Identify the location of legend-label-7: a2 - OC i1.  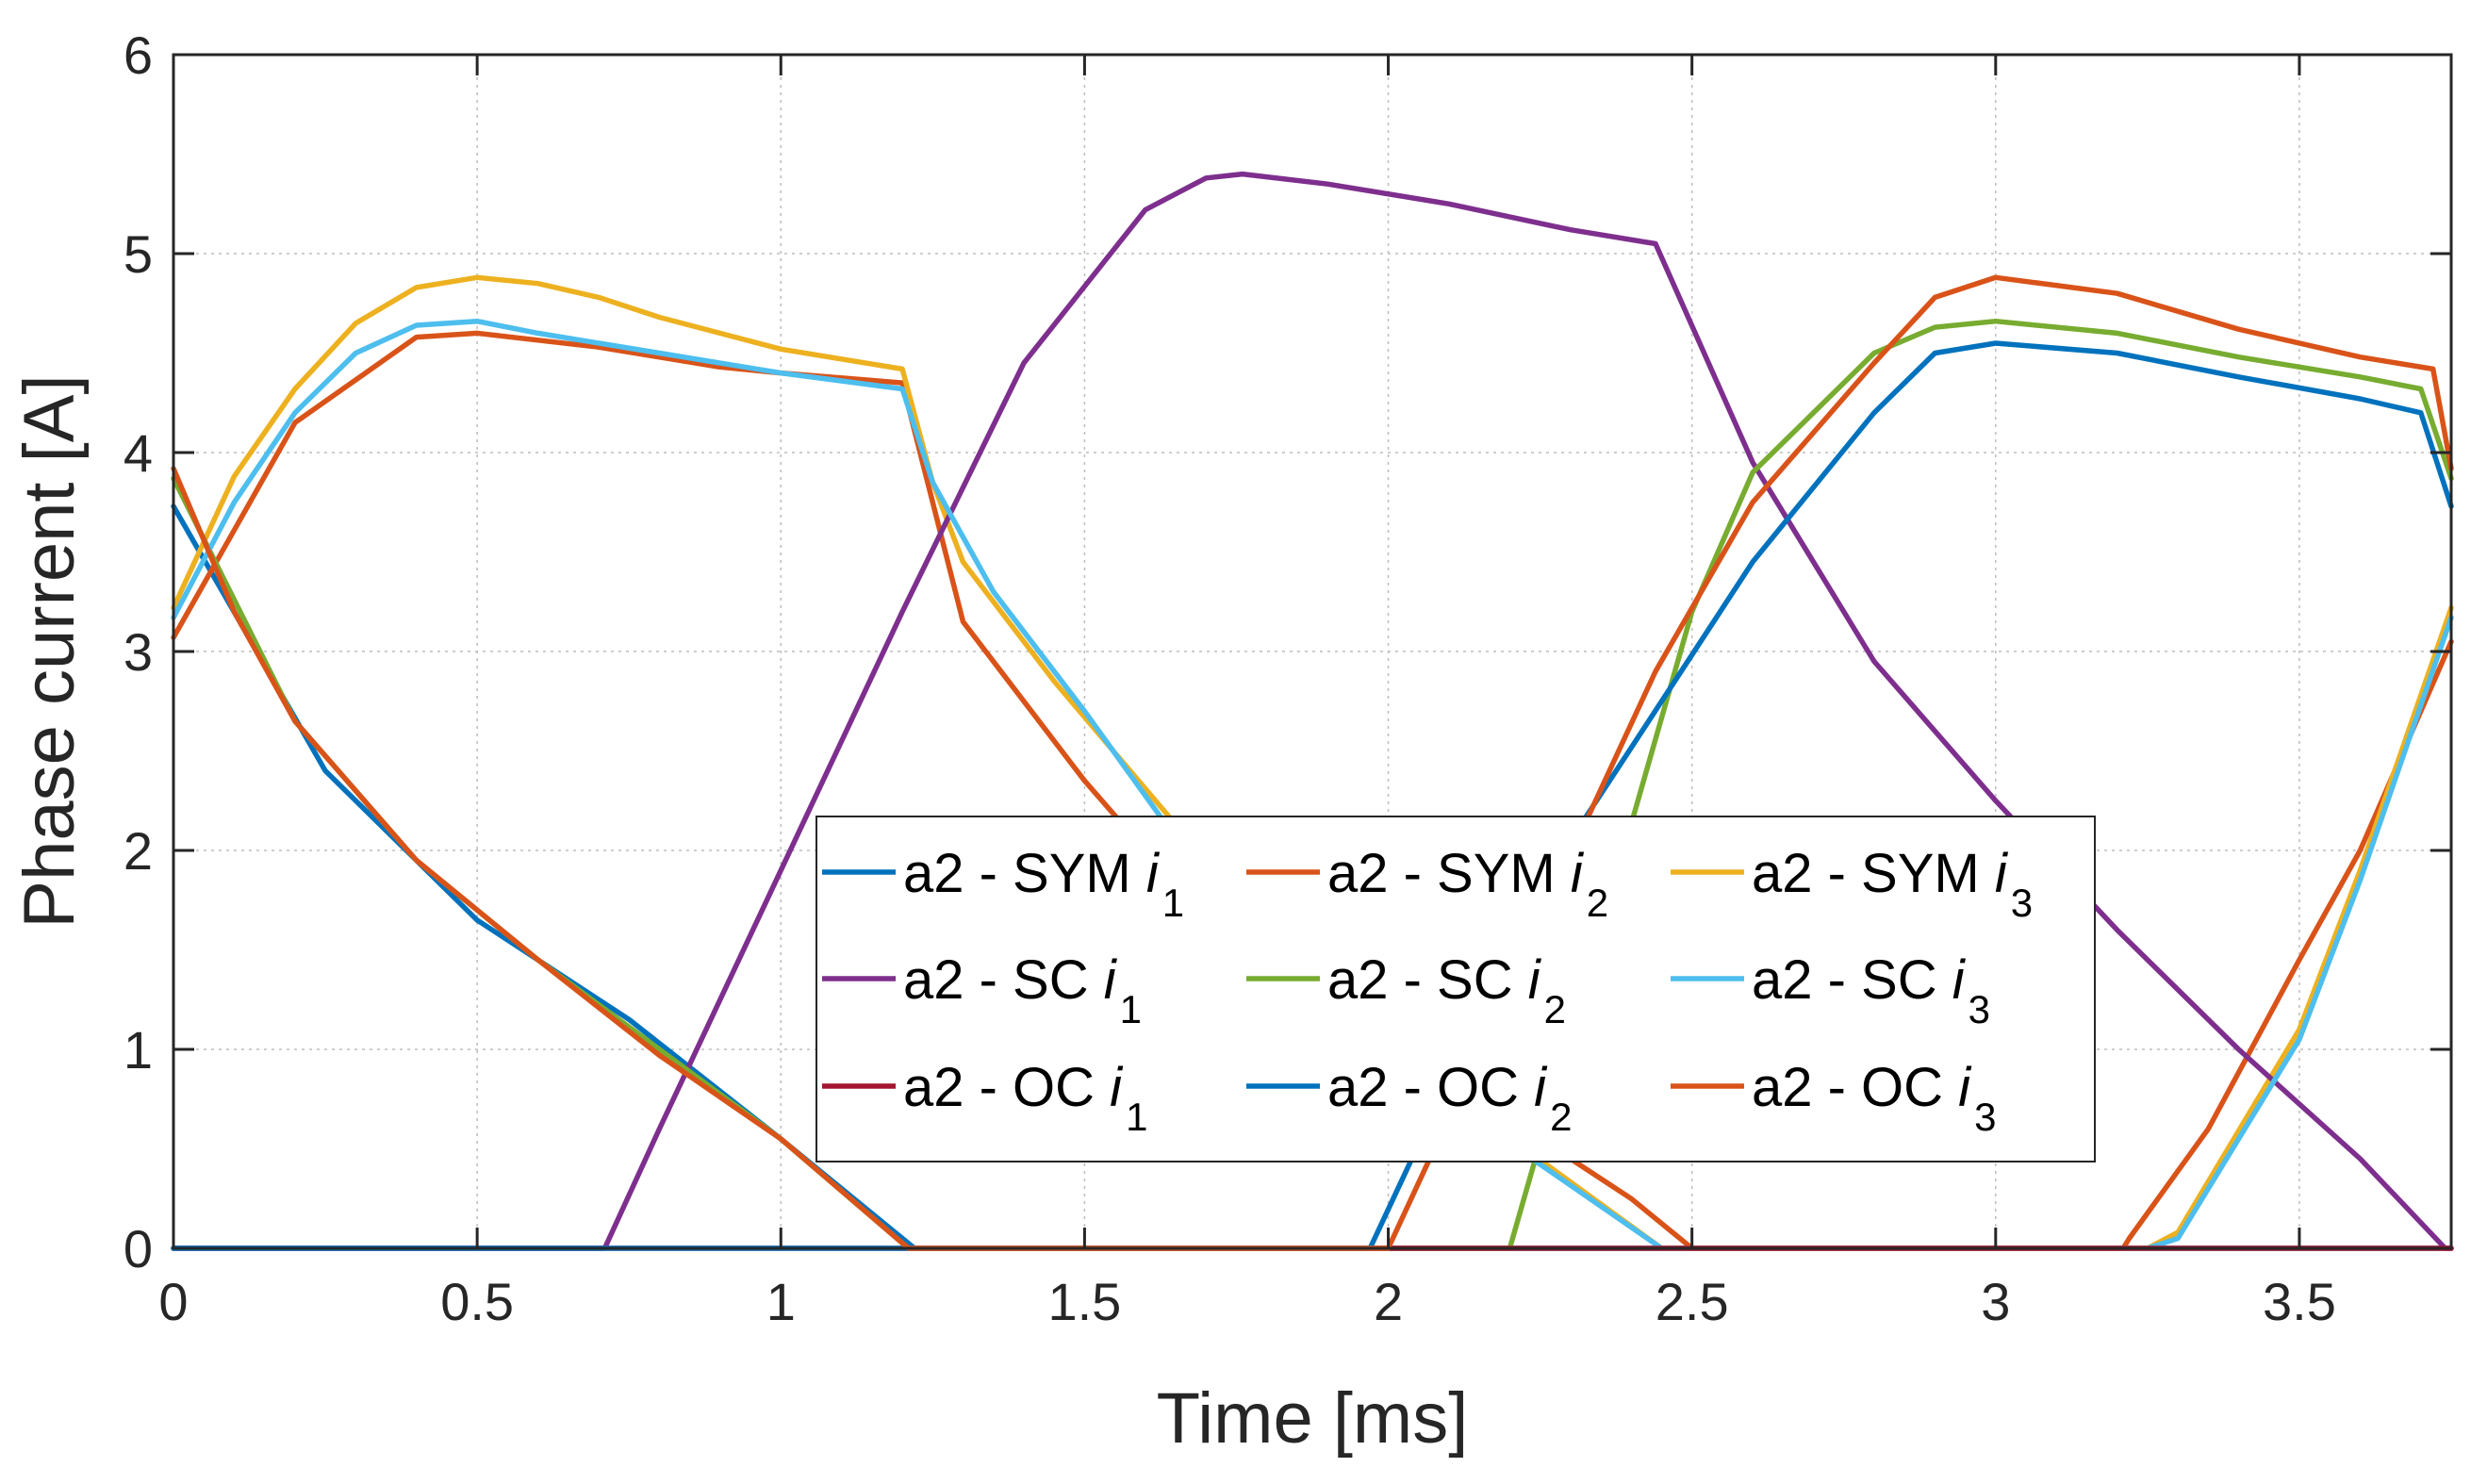
(1025, 1098).